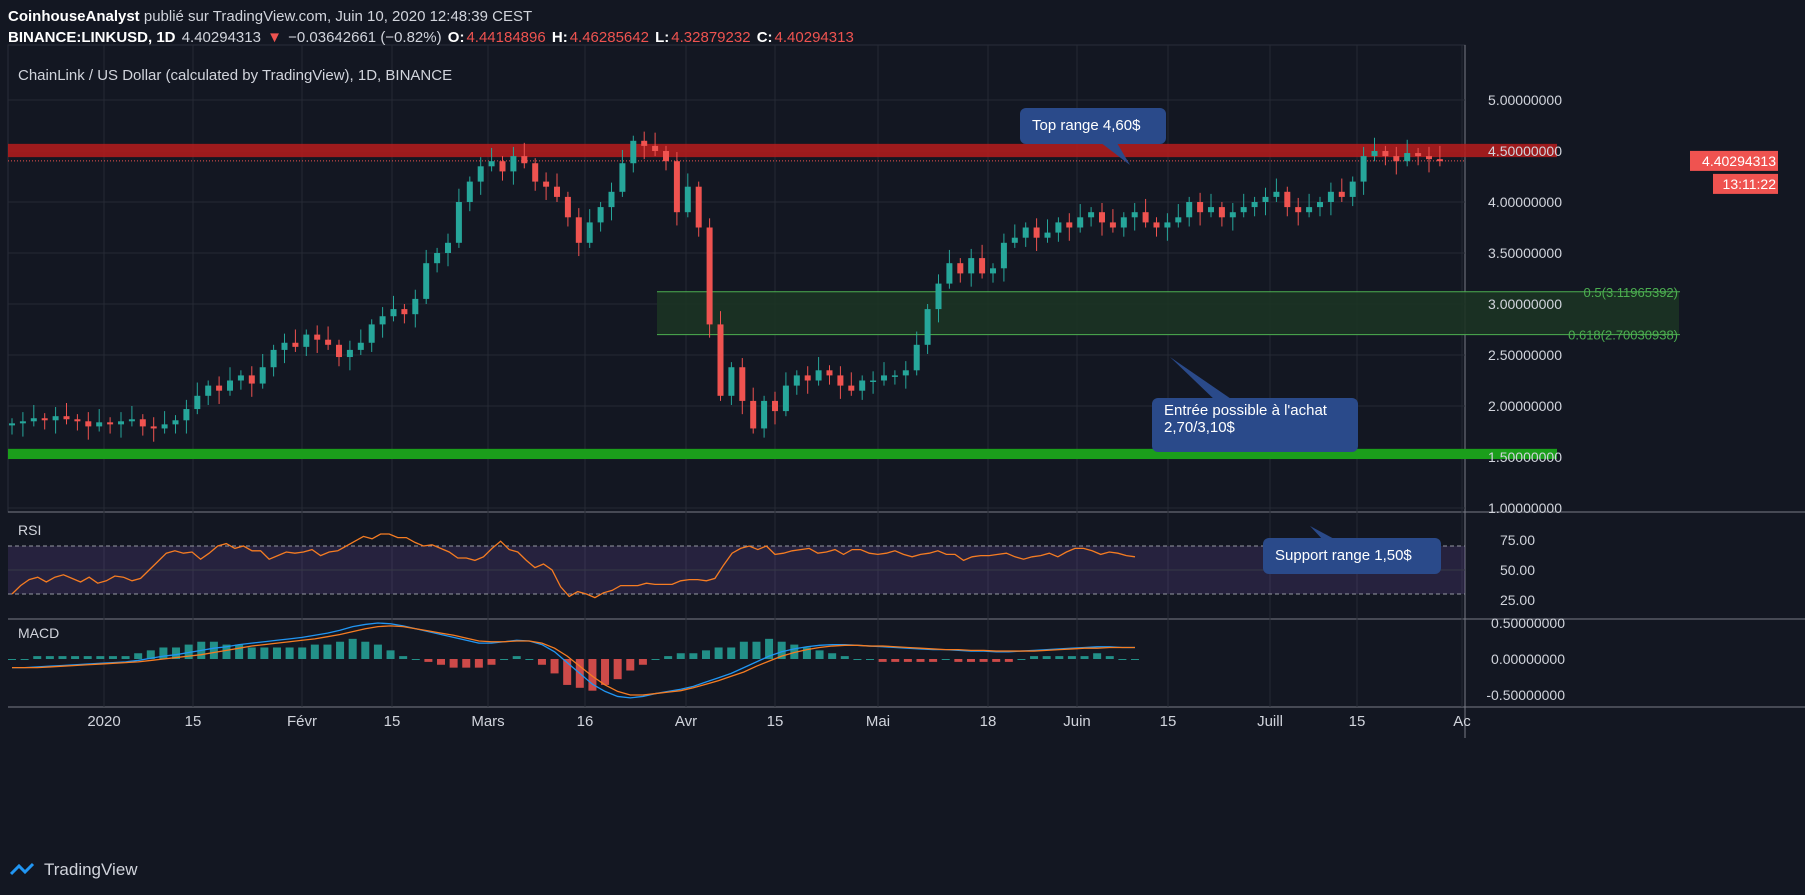  Describe the element at coordinates (506, 37) in the screenshot. I see `open-value: 4.44184896` at that location.